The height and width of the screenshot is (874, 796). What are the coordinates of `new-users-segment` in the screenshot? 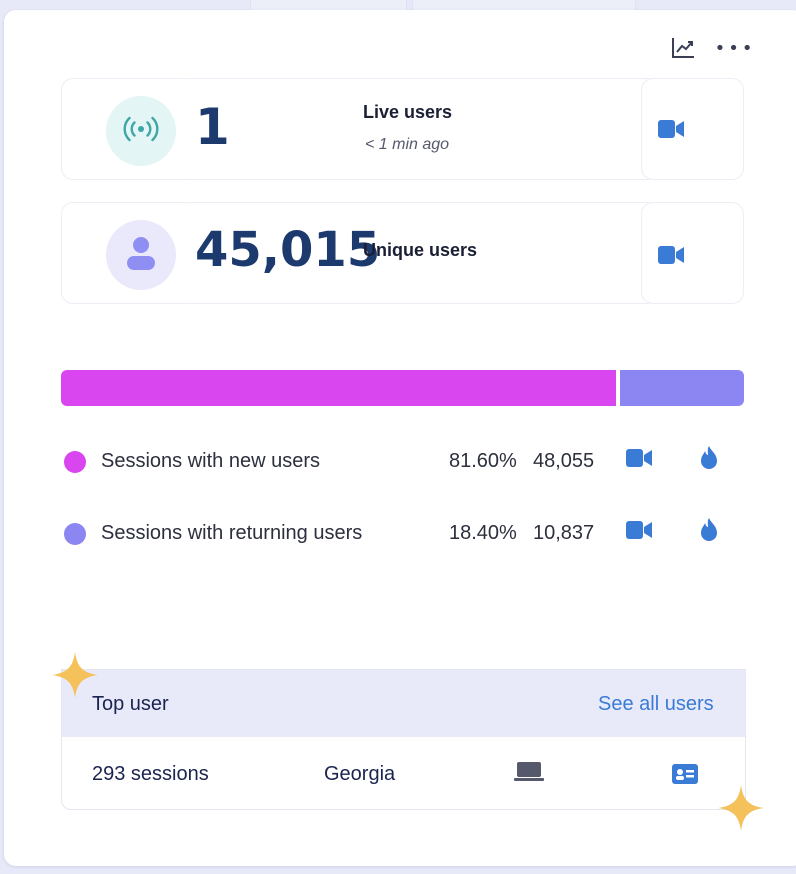 It's located at (338, 388).